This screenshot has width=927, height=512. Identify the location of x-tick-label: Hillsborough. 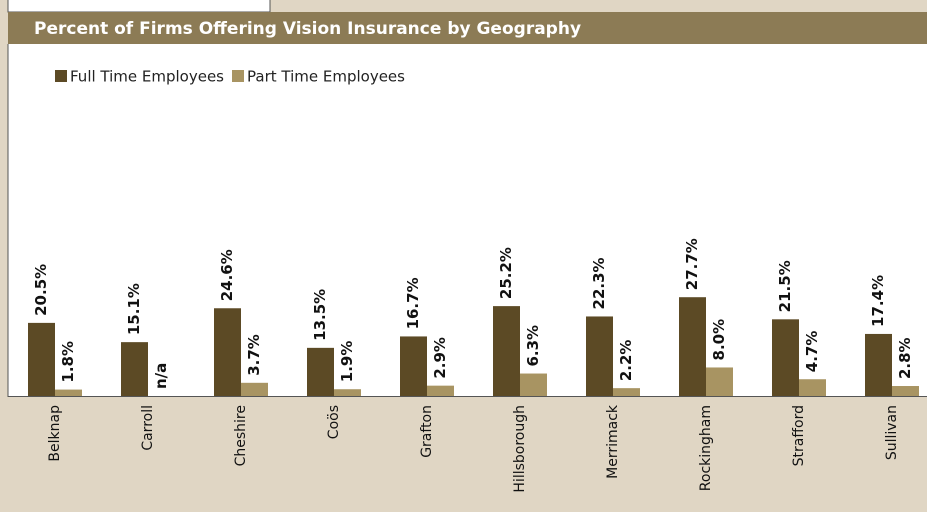
(520, 449).